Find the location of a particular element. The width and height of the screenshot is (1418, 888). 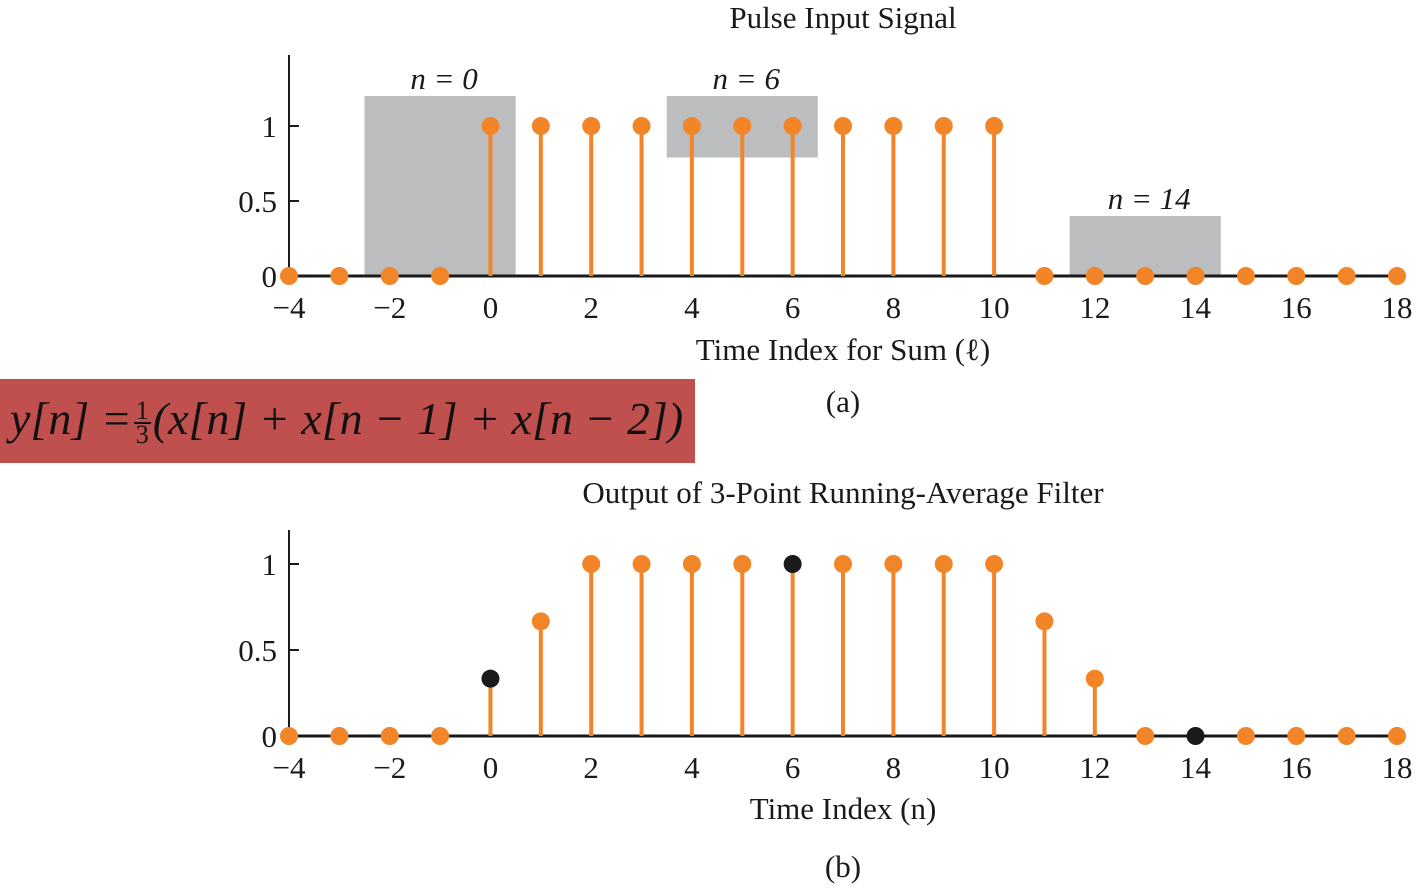

x-axis-label: Time Index for Sum (ℓ) is located at coordinates (843, 349).